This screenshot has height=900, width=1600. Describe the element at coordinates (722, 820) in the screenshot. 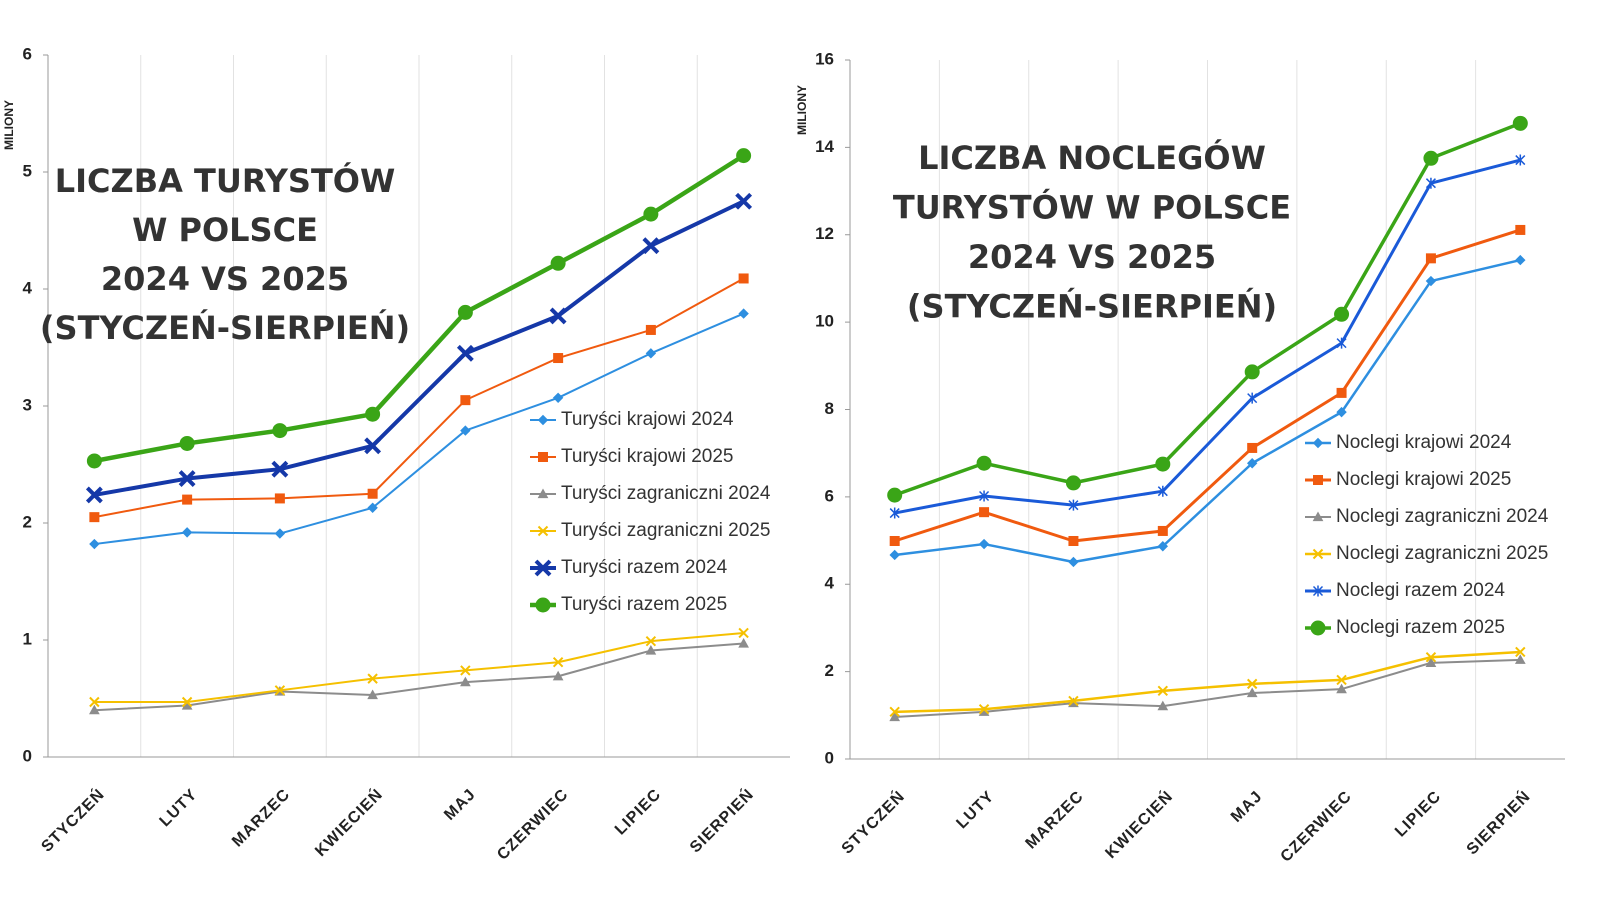

I see `x-tick-label: SIERPIEŃ` at that location.